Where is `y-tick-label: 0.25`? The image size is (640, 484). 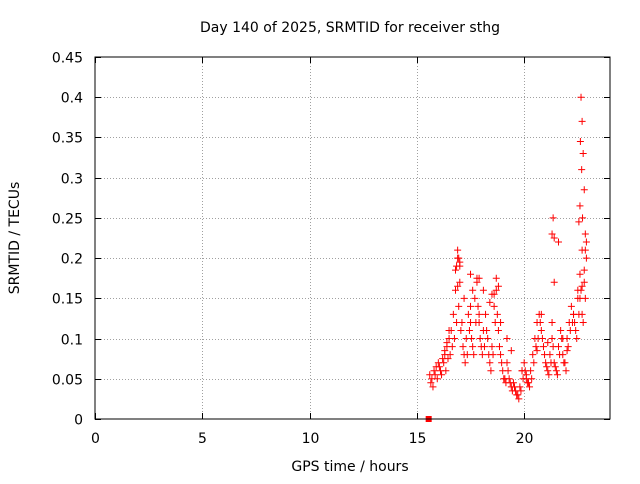
y-tick-label: 0.25 is located at coordinates (67, 220).